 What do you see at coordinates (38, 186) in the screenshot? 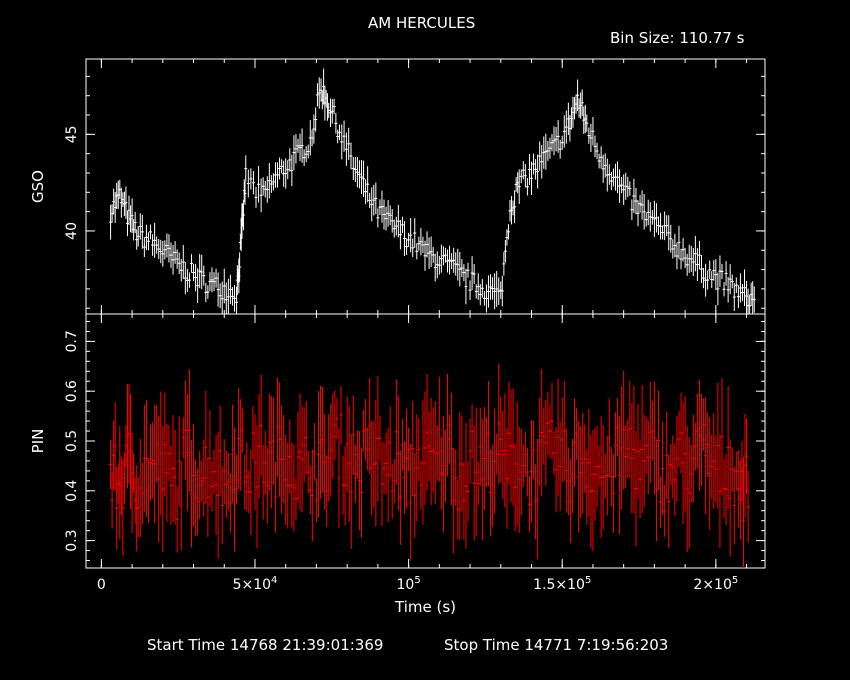
I see `y-axis-label-gso: GSO` at bounding box center [38, 186].